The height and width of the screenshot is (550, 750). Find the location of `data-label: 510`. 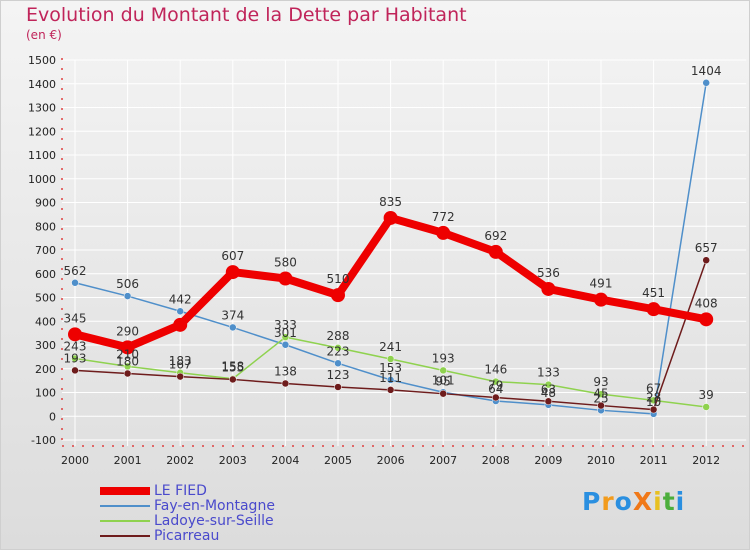

data-label: 510 is located at coordinates (338, 279).